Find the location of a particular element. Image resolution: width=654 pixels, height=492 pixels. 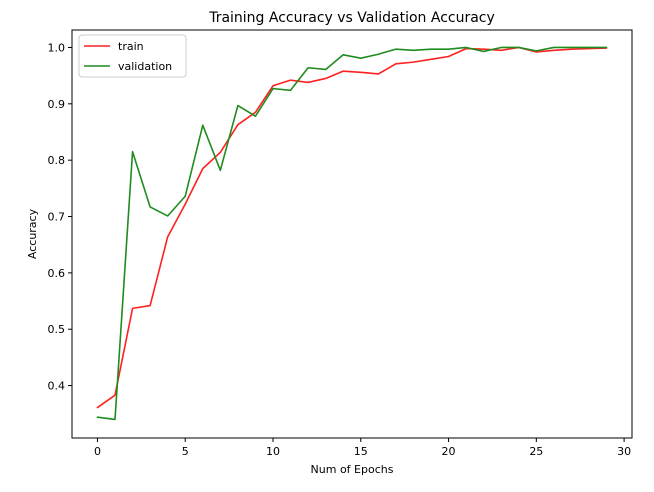

y-tick-label: 0.9 is located at coordinates (57, 104).